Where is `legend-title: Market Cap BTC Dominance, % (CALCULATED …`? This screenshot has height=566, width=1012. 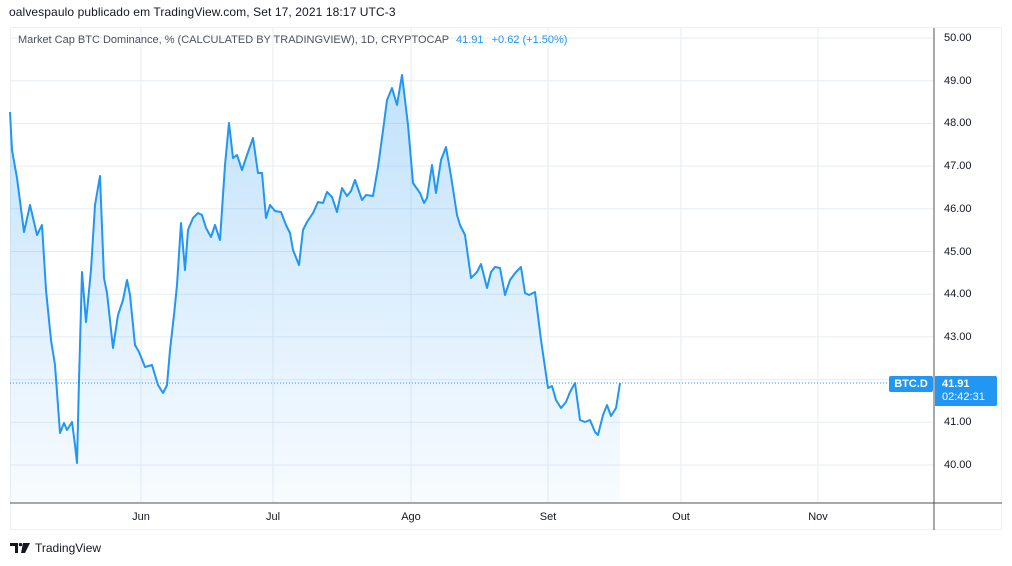 legend-title: Market Cap BTC Dominance, % (CALCULATED … is located at coordinates (233, 40).